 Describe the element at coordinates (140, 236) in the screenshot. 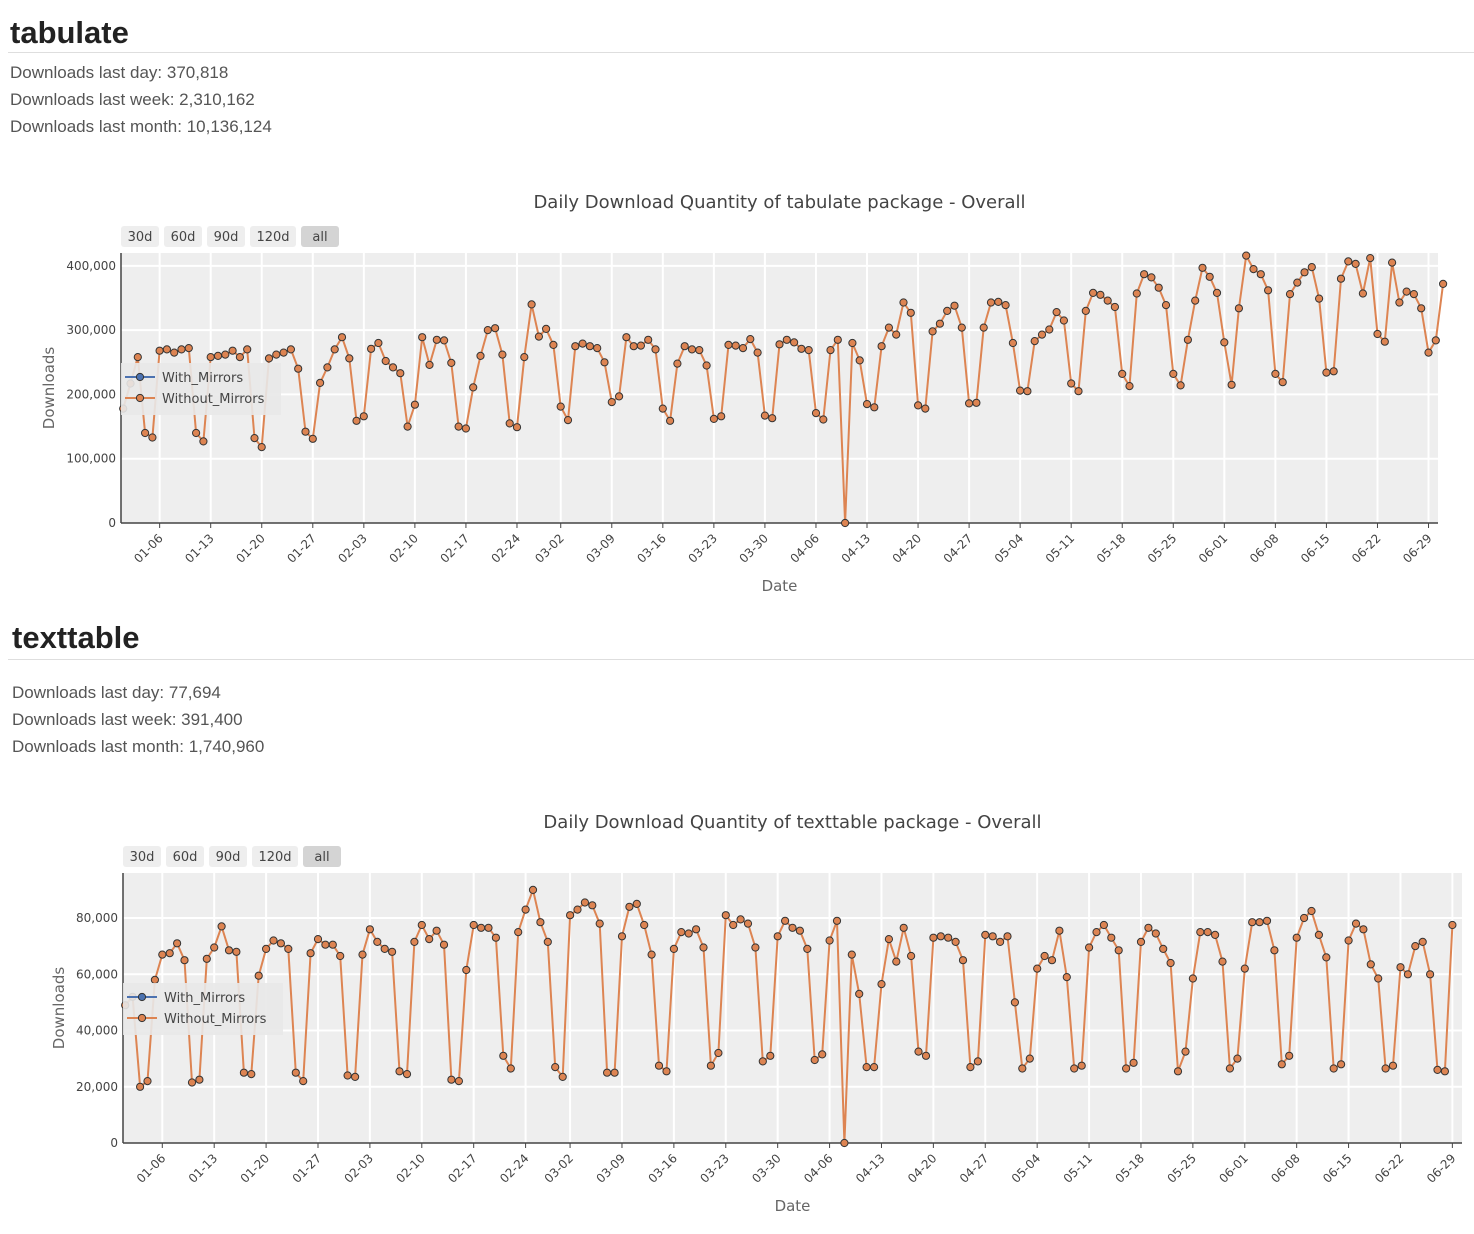

I see `range-button-30d: 30d` at that location.